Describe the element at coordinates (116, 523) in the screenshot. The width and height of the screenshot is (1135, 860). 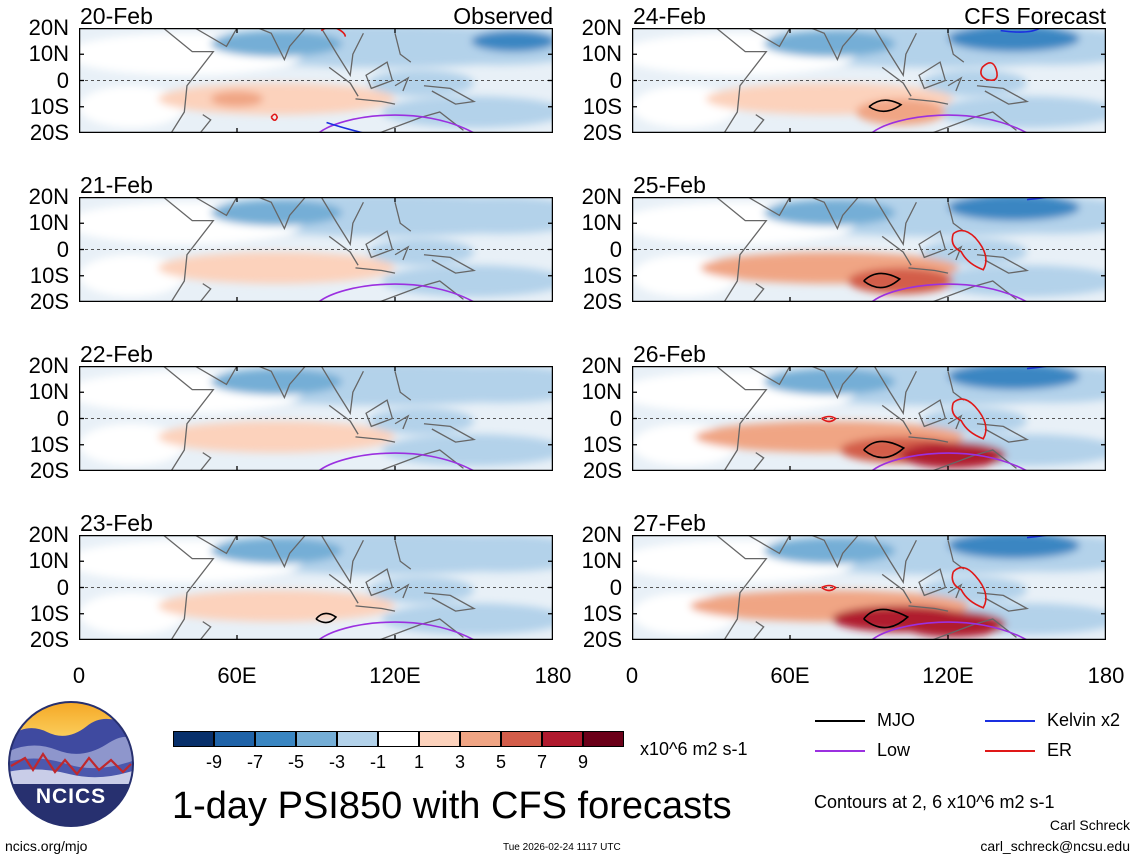
I see `panel-date-label: 23-Feb` at that location.